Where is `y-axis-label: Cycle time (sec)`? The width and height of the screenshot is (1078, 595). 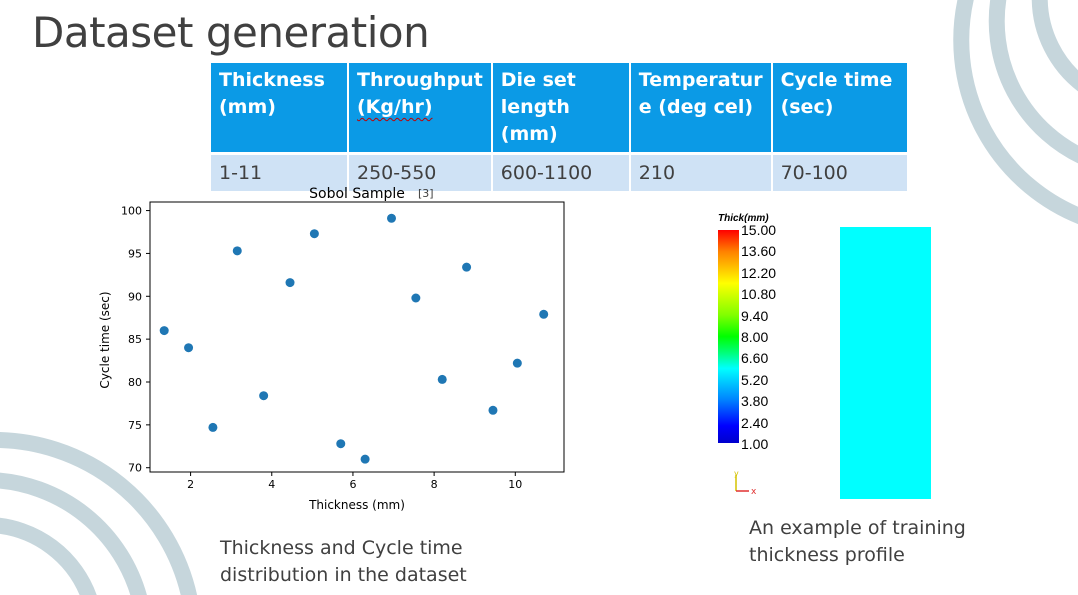
y-axis-label: Cycle time (sec) is located at coordinates (105, 339).